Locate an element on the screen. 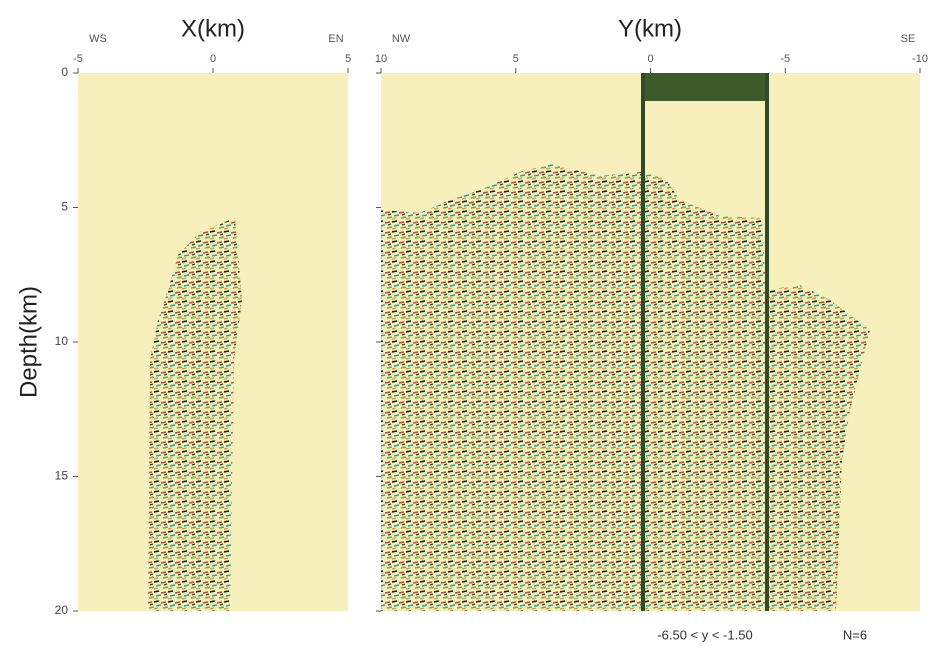  x-end-label: EN is located at coordinates (335, 39).